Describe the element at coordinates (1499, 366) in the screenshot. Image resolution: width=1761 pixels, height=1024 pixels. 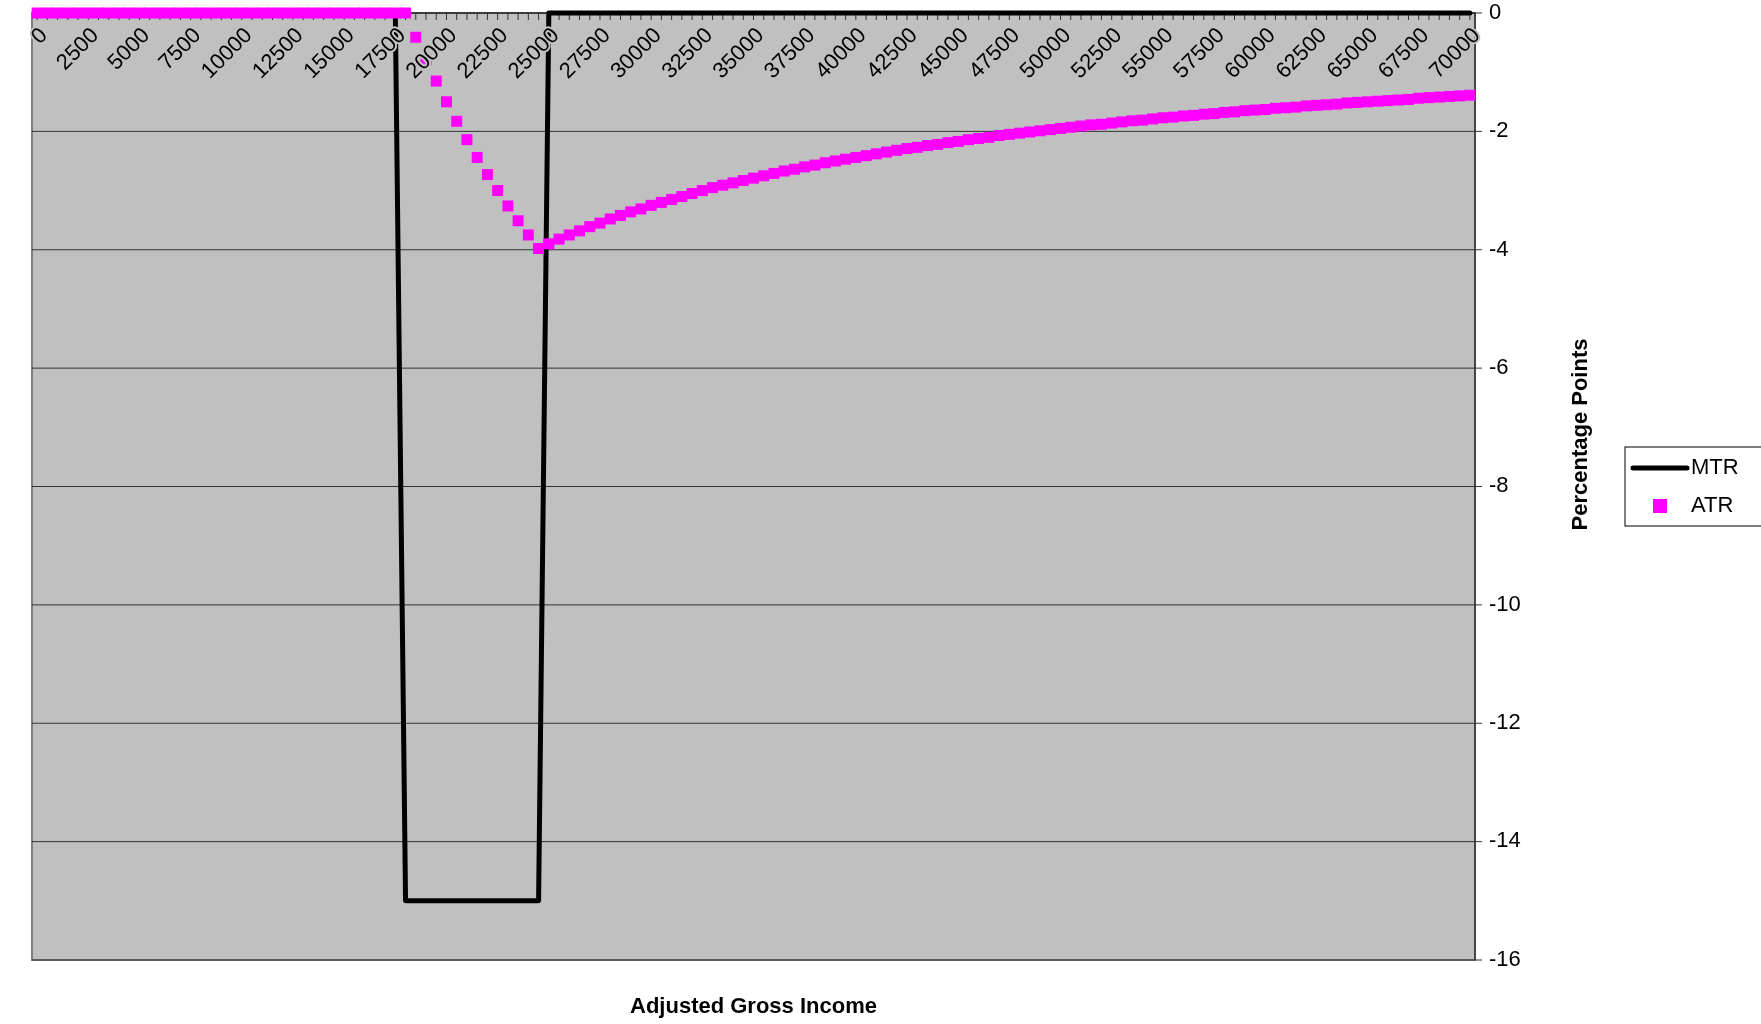
I see `y-tick-label: -6` at that location.